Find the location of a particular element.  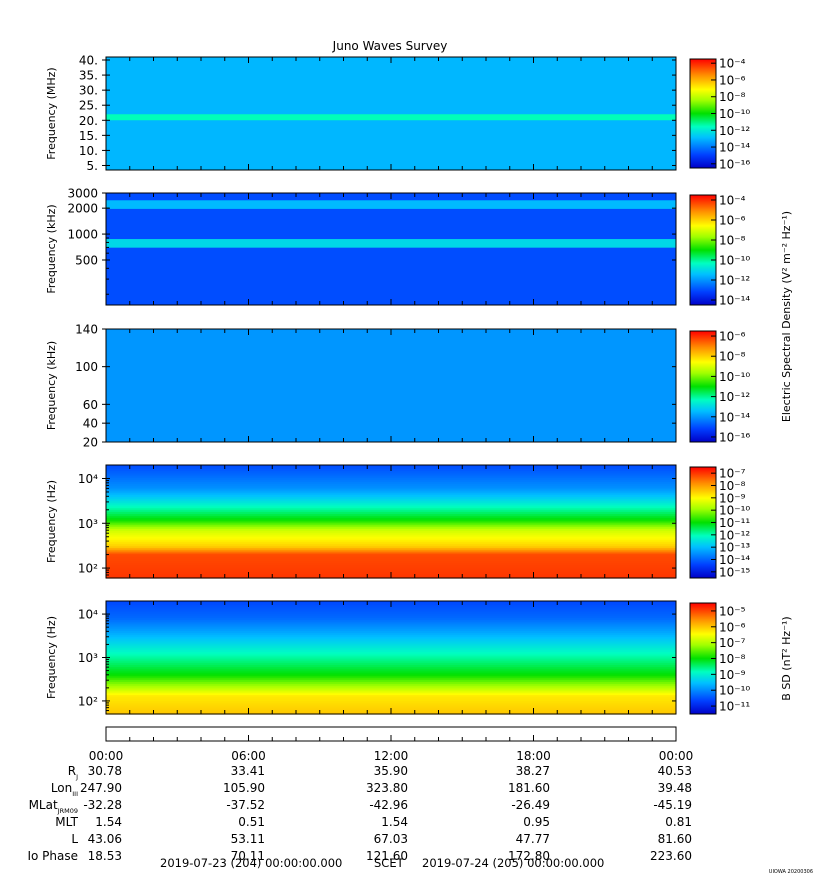

y-tick-label: 20 is located at coordinates (90, 443).